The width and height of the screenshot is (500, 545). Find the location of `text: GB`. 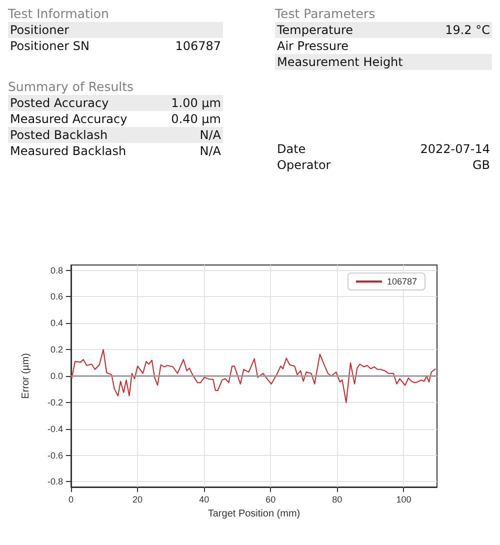

text: GB is located at coordinates (481, 165).